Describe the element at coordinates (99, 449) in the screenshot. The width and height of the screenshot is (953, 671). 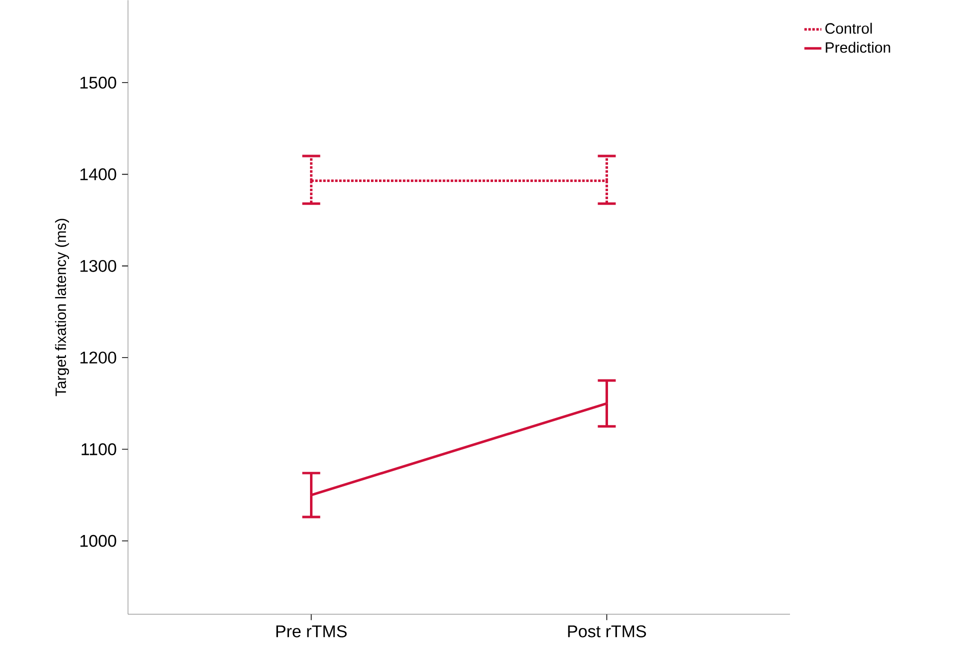
I see `y-tick-label: 1100` at that location.